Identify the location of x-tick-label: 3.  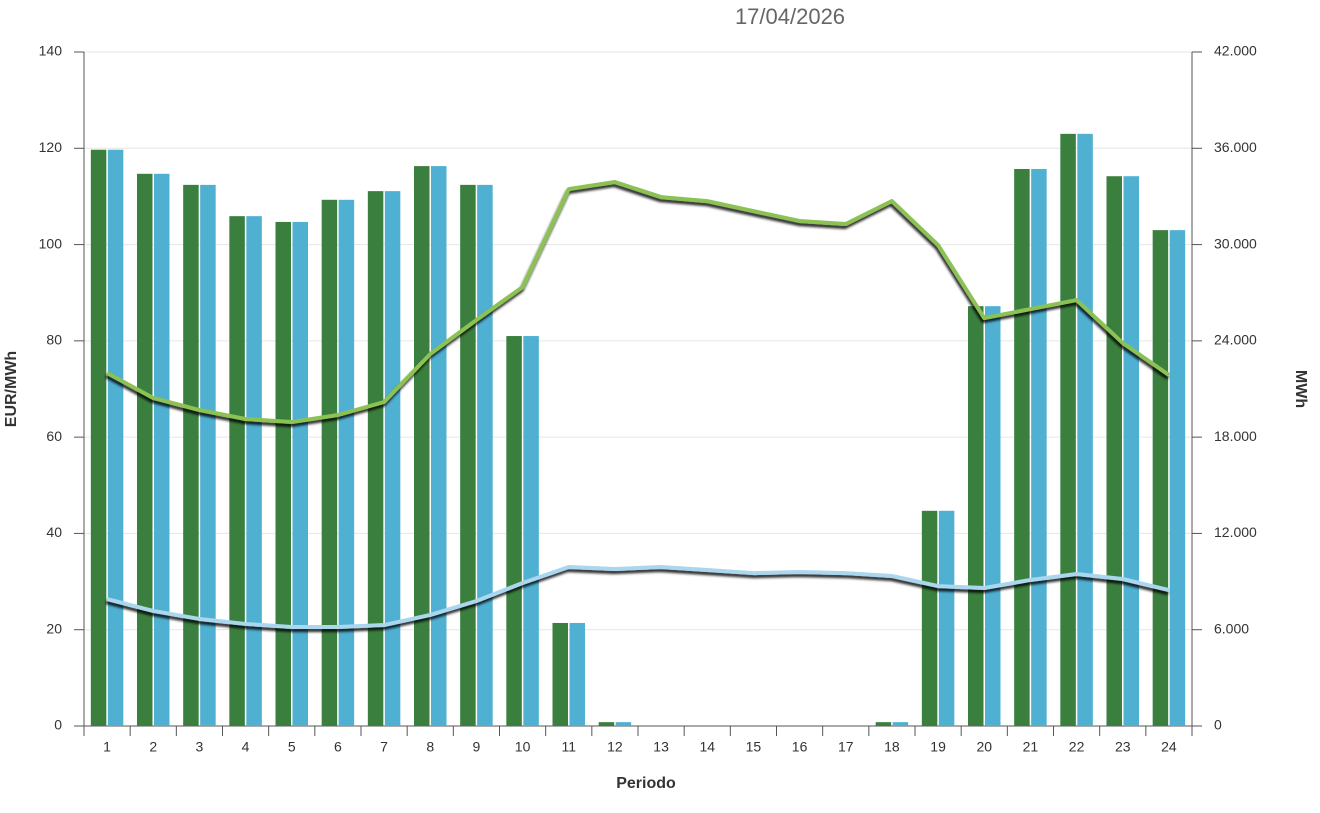
(200, 747).